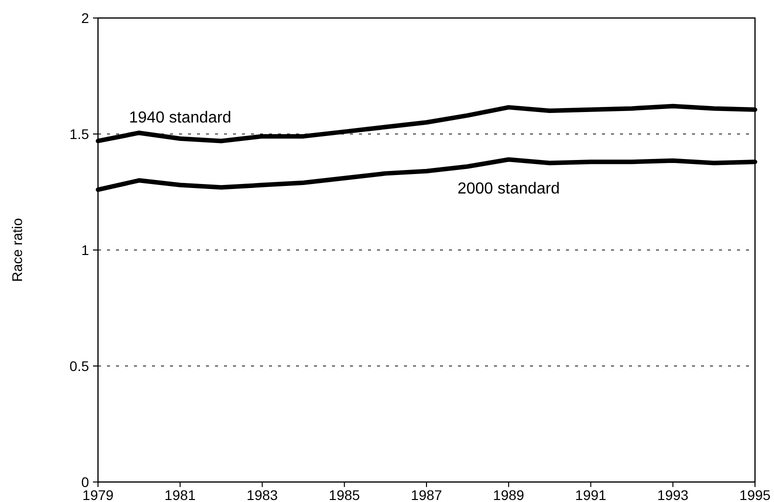  What do you see at coordinates (180, 118) in the screenshot?
I see `series-label: 1940 standard` at bounding box center [180, 118].